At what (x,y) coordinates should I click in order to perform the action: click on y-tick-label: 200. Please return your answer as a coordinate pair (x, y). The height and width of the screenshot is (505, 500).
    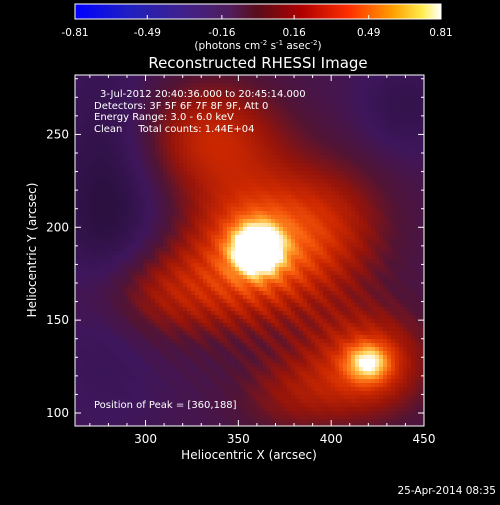
    Looking at the image, I should click on (57, 227).